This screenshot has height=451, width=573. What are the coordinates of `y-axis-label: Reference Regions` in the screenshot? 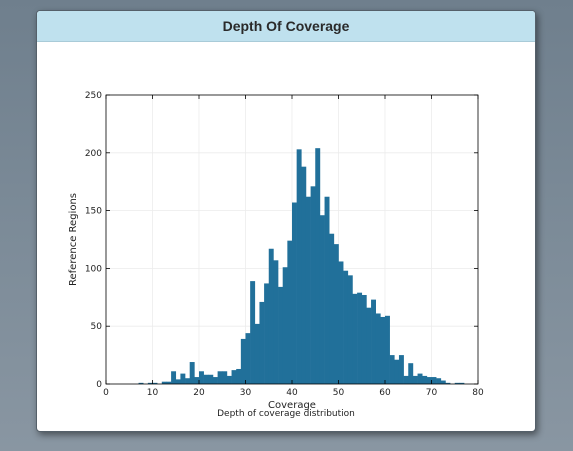 It's located at (73, 239).